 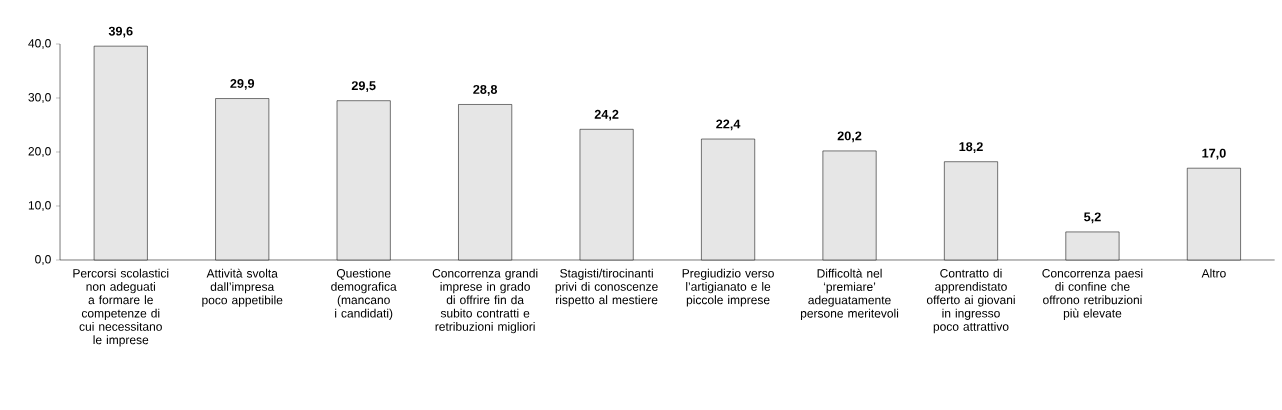 What do you see at coordinates (1213, 273) in the screenshot?
I see `x-tick-label: Altro` at bounding box center [1213, 273].